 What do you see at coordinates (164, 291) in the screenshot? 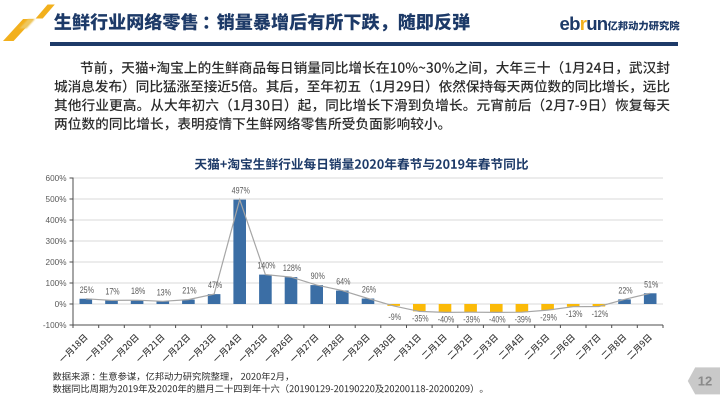
I see `svg-text: 13%` at bounding box center [164, 291].